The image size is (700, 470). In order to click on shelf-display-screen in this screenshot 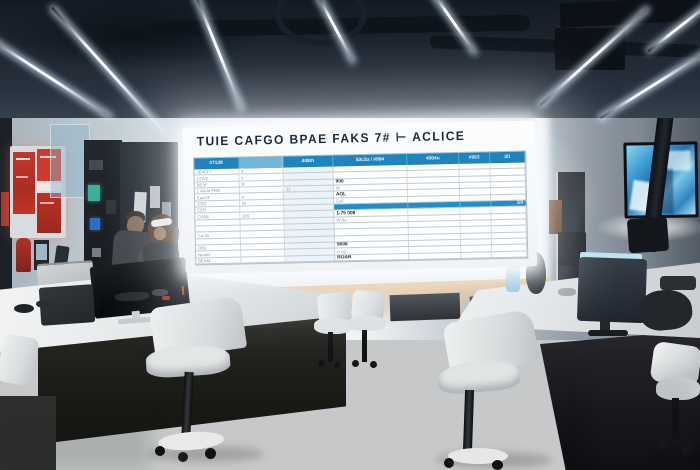, I will do `click(41, 252)`.